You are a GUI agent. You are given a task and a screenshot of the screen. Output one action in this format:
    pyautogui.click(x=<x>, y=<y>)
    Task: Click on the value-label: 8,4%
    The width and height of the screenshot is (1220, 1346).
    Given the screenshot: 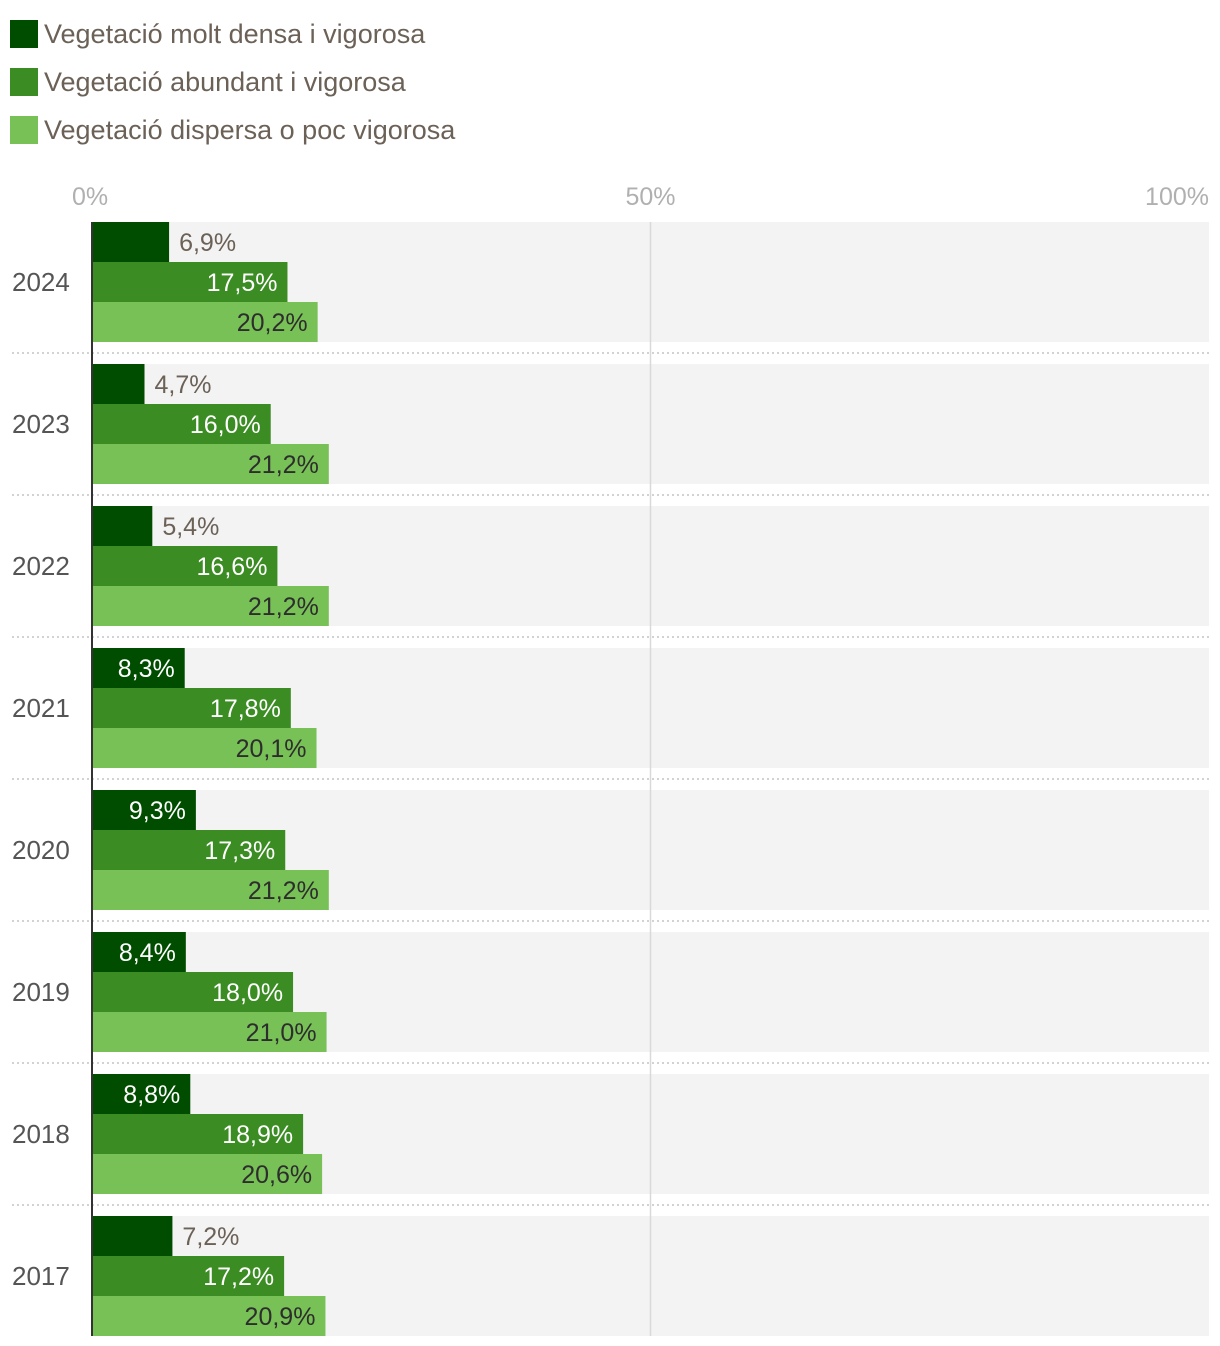 What is the action you would take?
    pyautogui.click(x=147, y=953)
    